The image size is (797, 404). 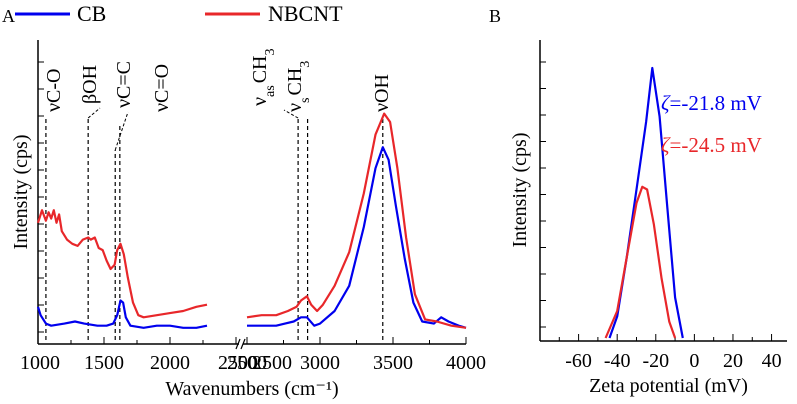 What do you see at coordinates (8, 16) in the screenshot?
I see `panel-a-letter: A` at bounding box center [8, 16].